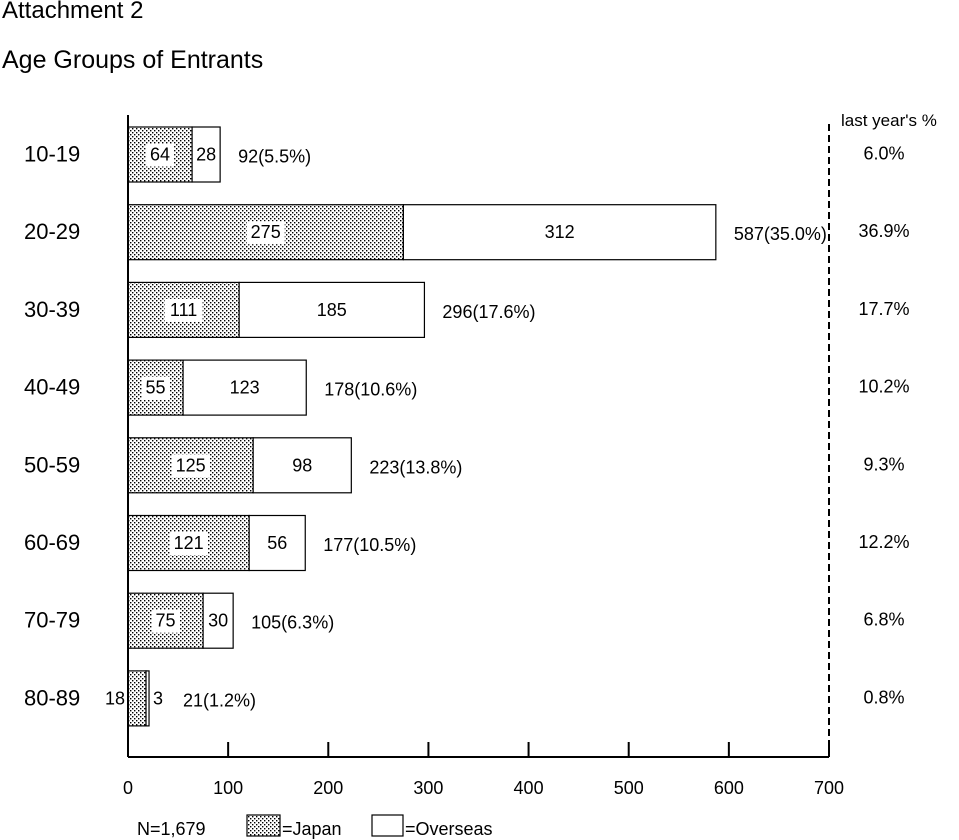 This screenshot has height=840, width=959. I want to click on x-tick-label: 200, so click(328, 788).